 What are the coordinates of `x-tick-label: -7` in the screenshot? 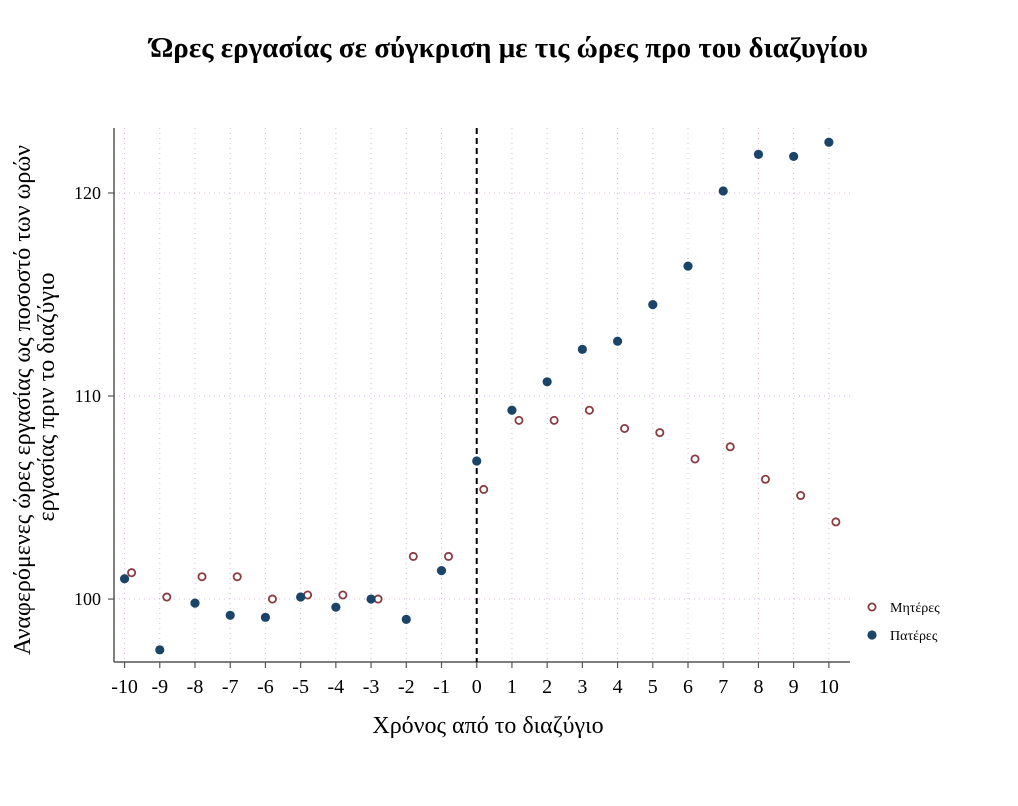 It's located at (230, 687).